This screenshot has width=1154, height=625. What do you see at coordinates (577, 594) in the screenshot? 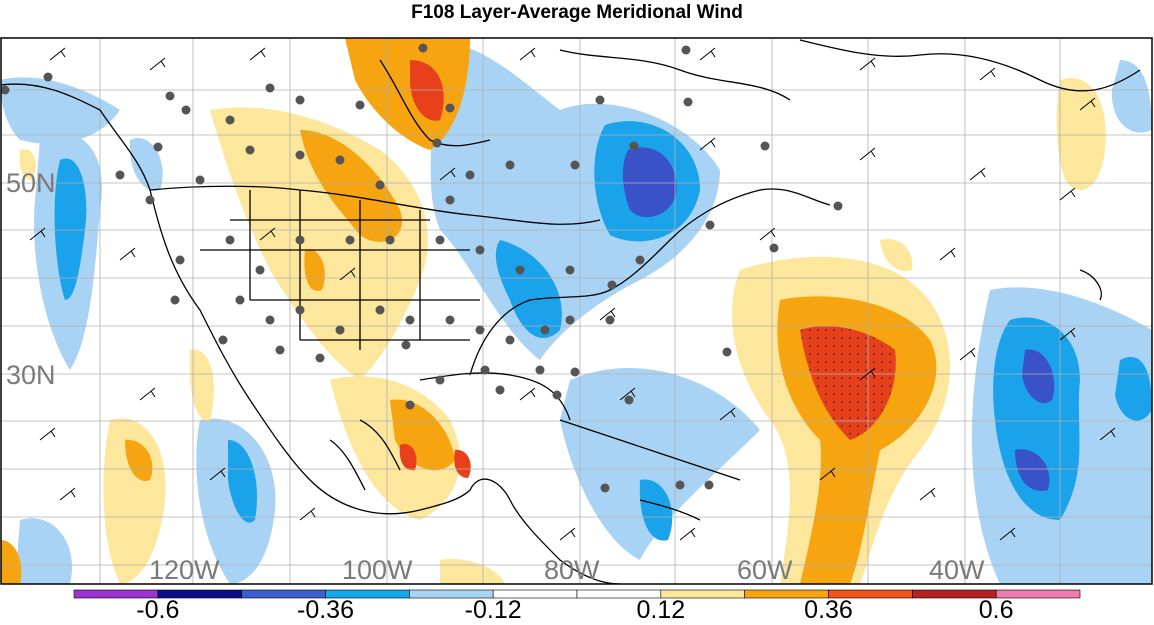
I see `colorbar` at bounding box center [577, 594].